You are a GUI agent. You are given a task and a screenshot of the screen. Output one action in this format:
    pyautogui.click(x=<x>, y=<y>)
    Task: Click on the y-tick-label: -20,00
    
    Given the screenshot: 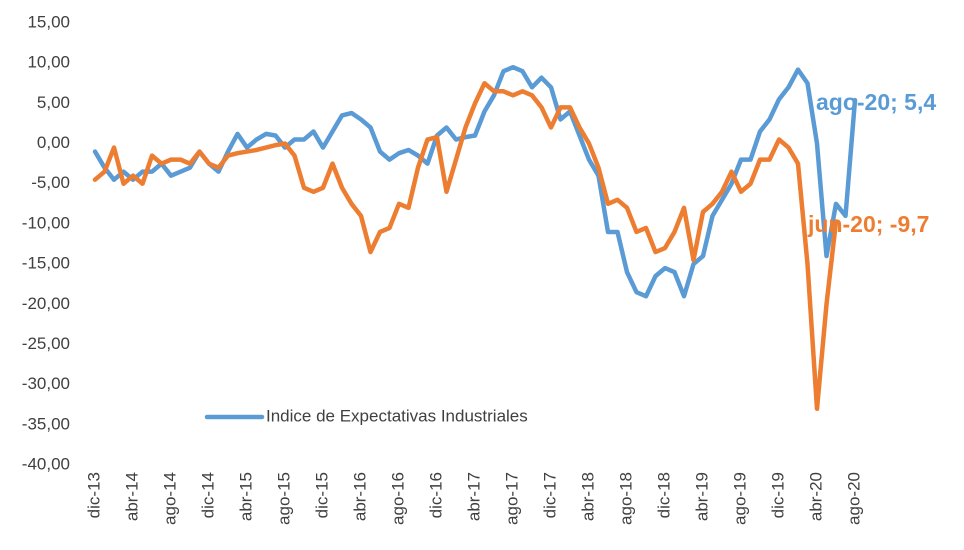 What is the action you would take?
    pyautogui.click(x=46, y=303)
    